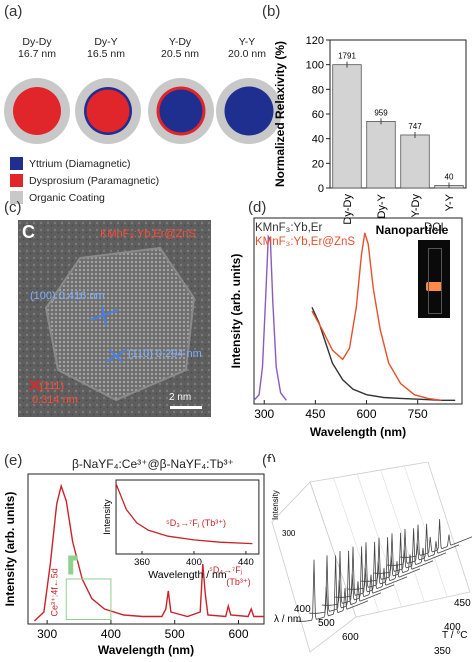  Describe the element at coordinates (434, 286) in the screenshot. I see `vial-glow` at that location.